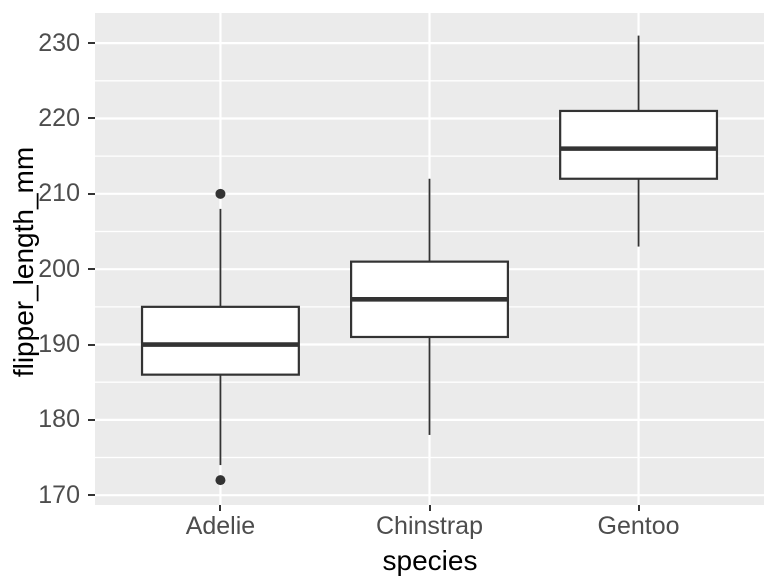  Describe the element at coordinates (59, 193) in the screenshot. I see `y-tick-label: 210` at that location.